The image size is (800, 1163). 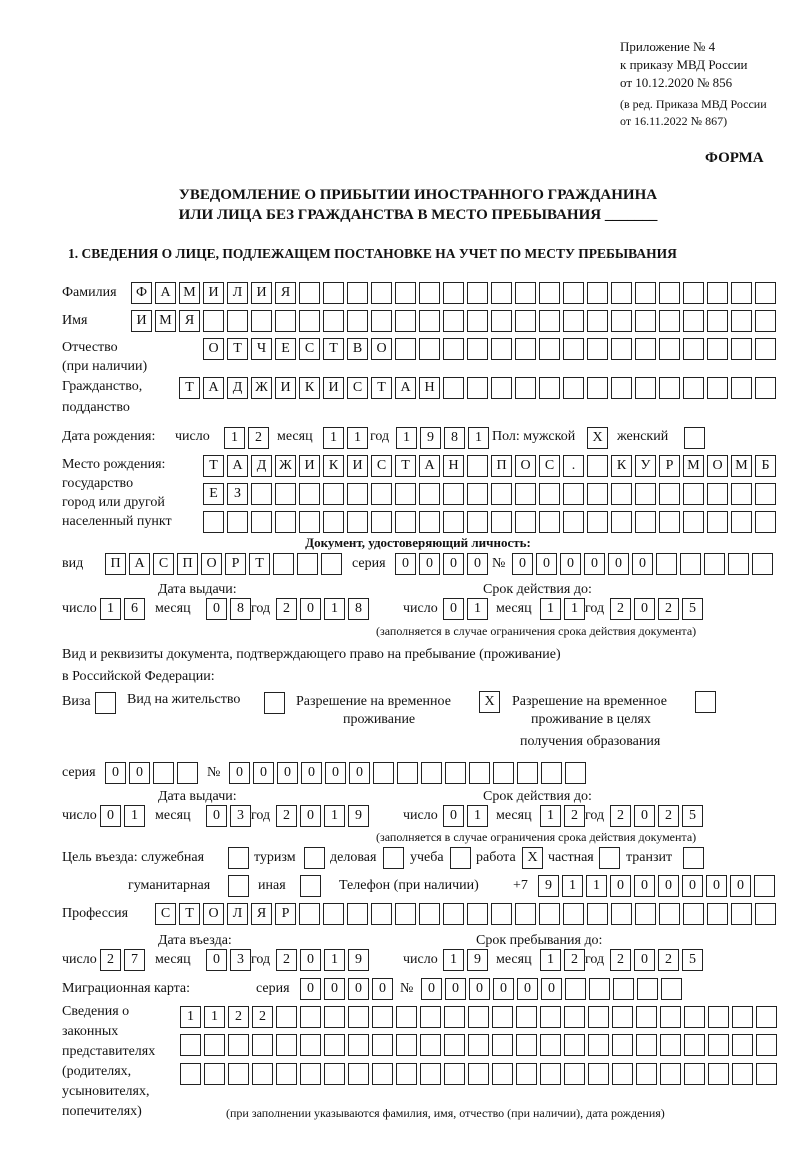 I want to click on char-cell: Я, so click(x=189, y=321).